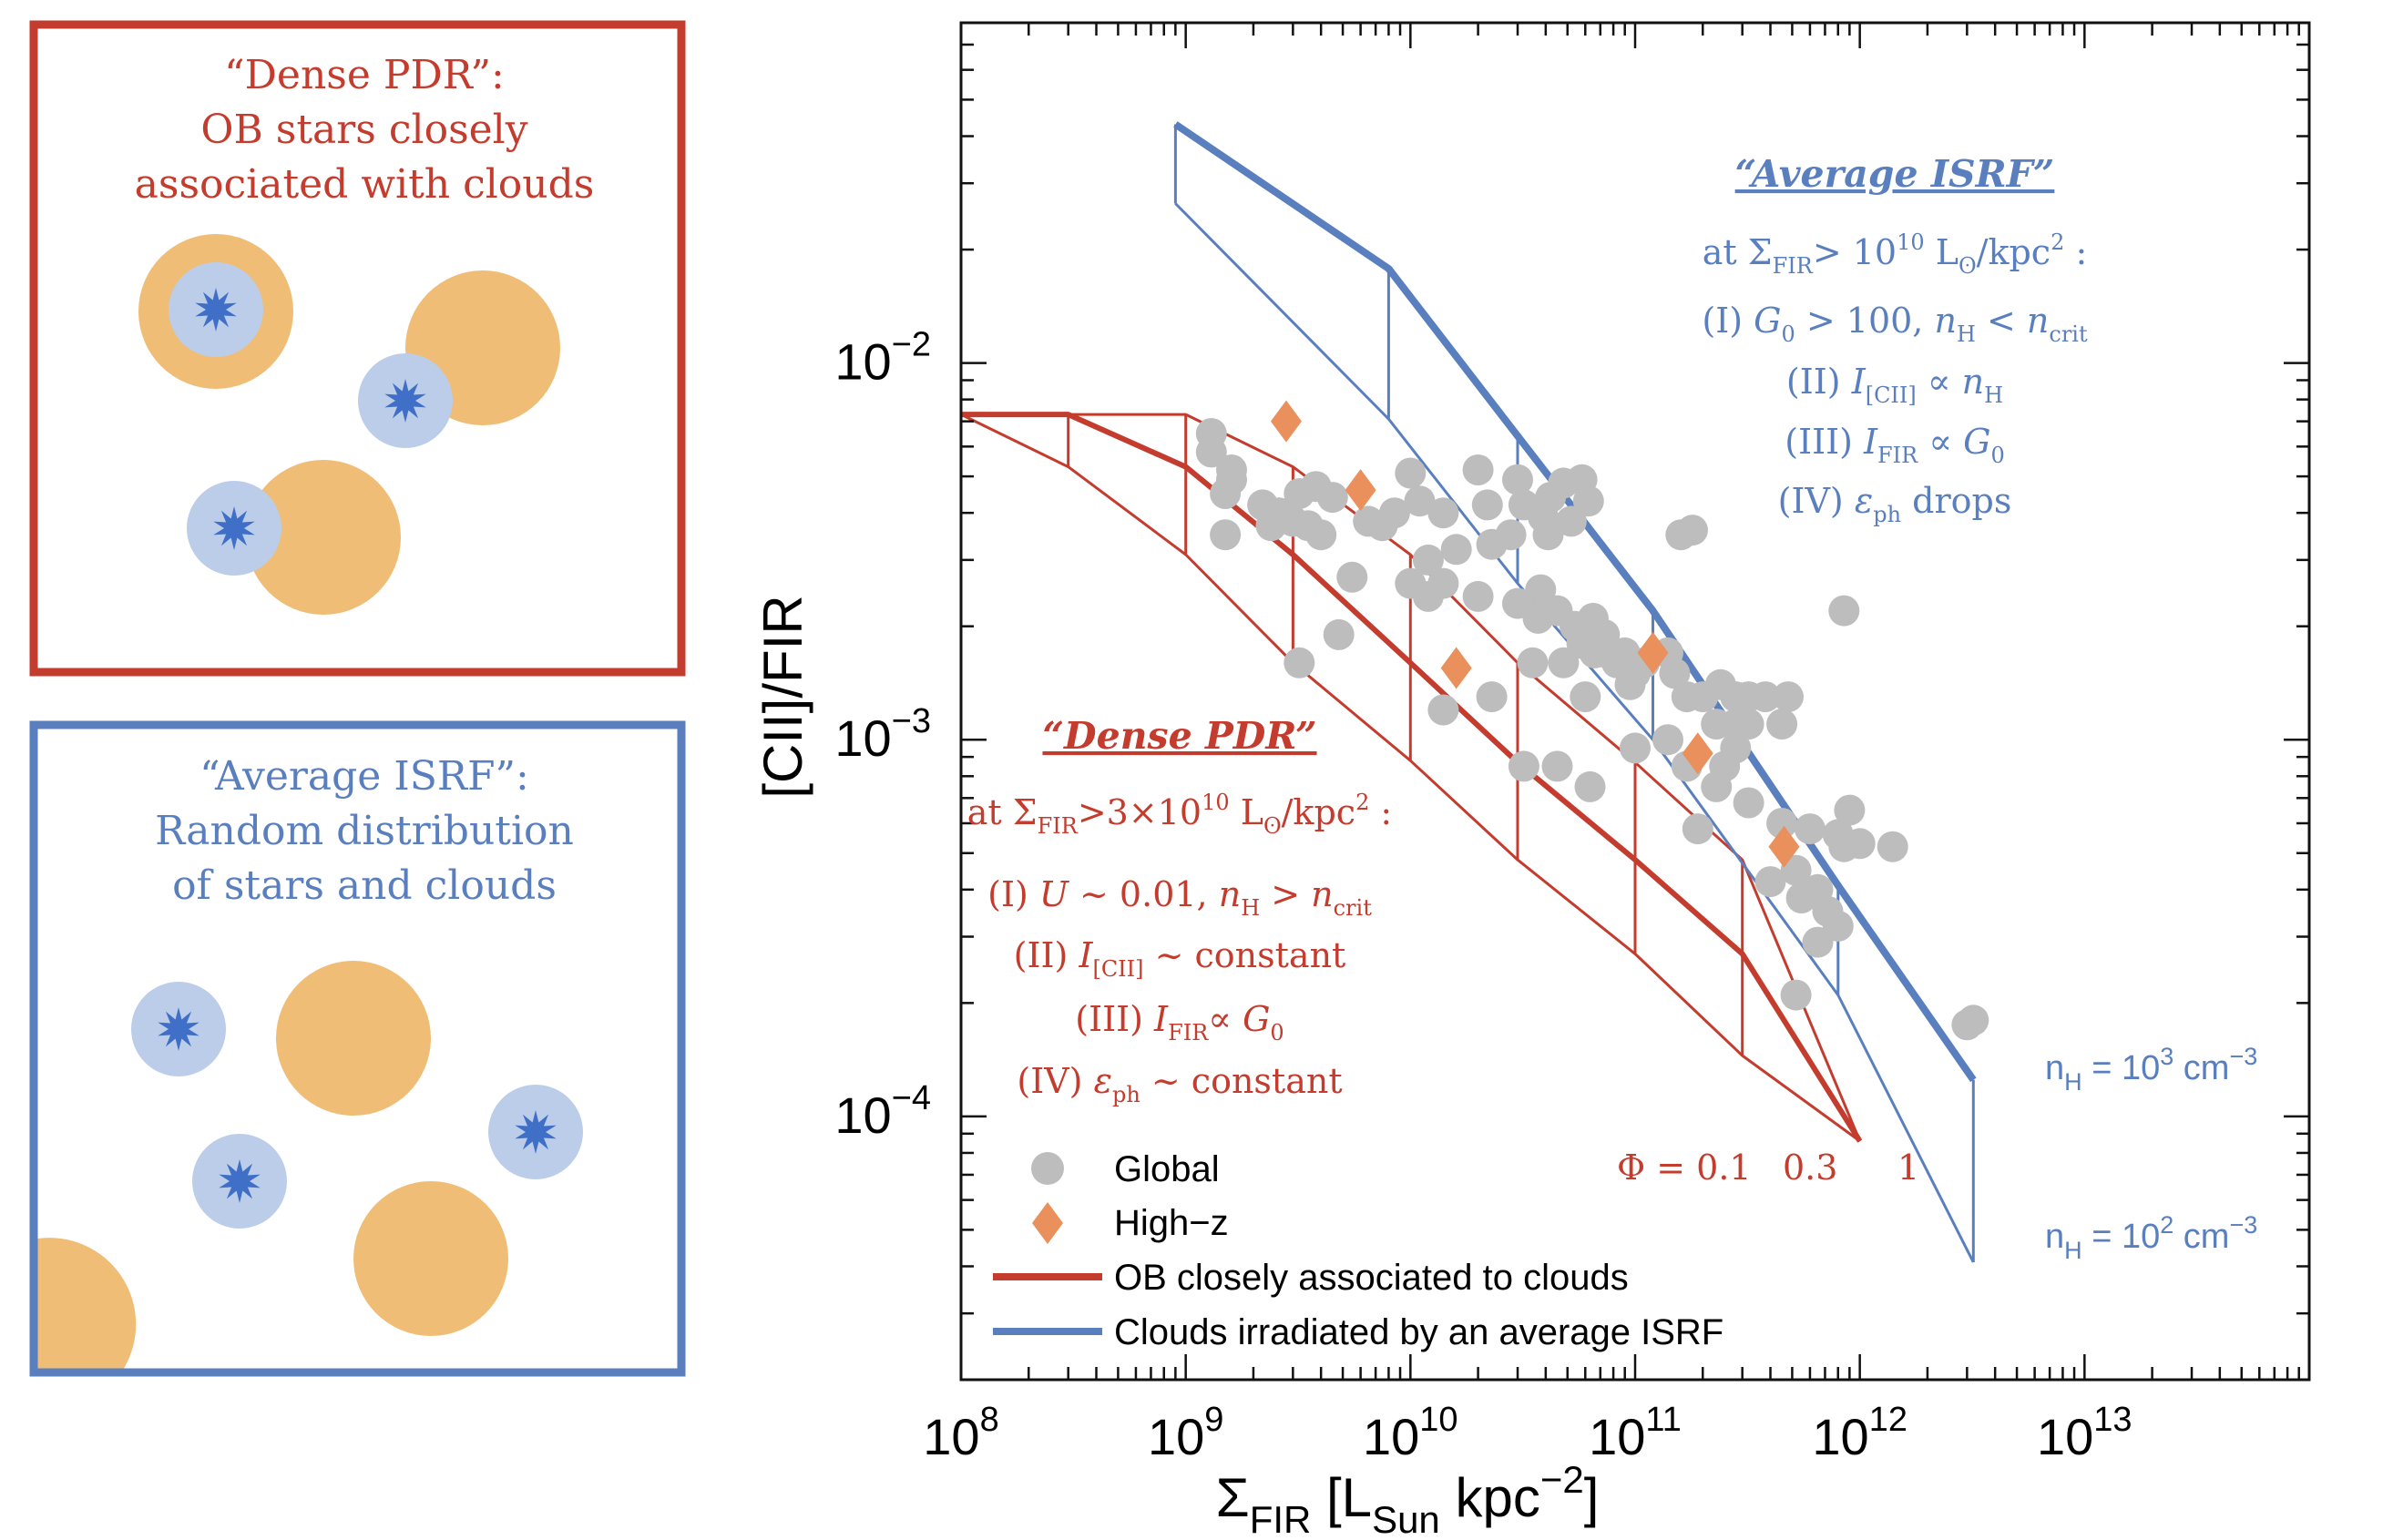 This screenshot has width=2383, height=1540. What do you see at coordinates (2151, 1069) in the screenshot?
I see `nh-label-1e3: nH = 103 cm−3` at bounding box center [2151, 1069].